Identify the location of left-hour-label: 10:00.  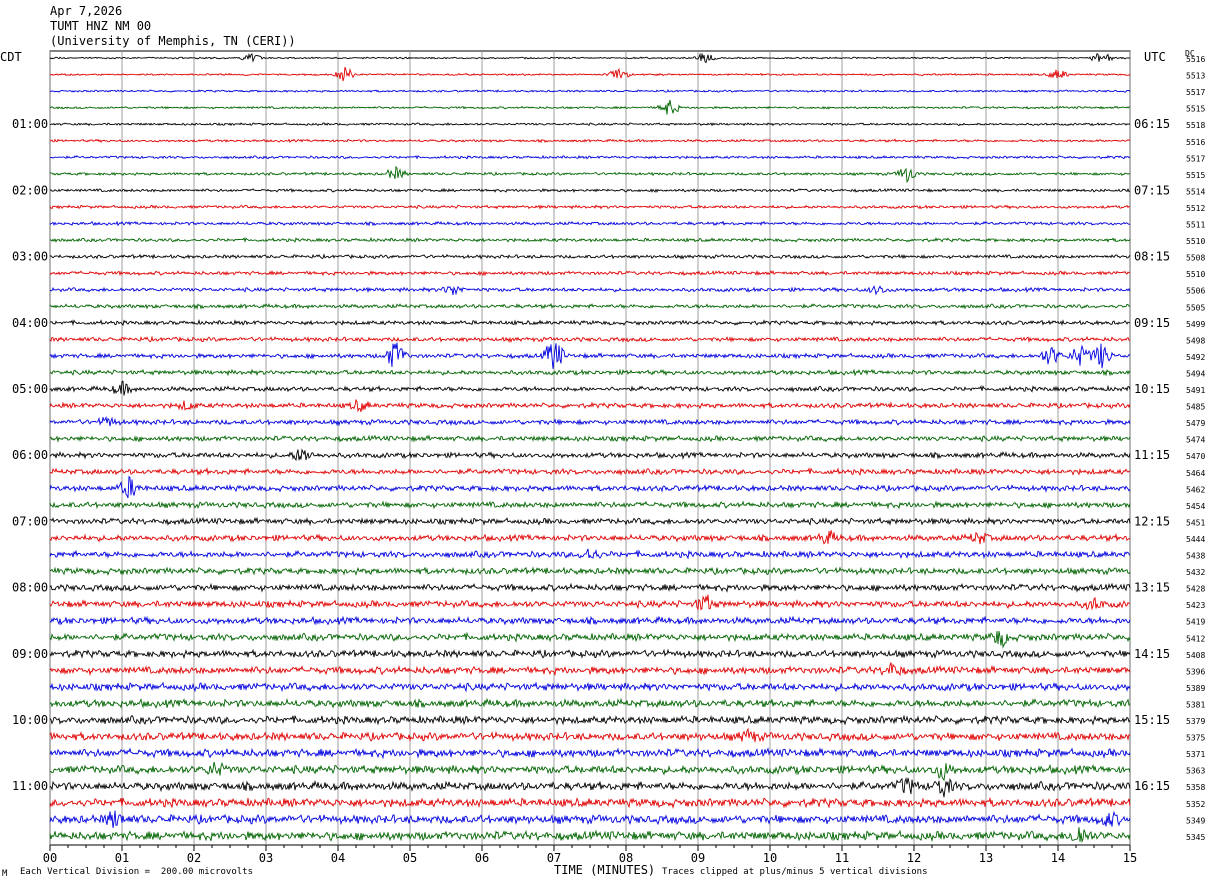
(30, 720).